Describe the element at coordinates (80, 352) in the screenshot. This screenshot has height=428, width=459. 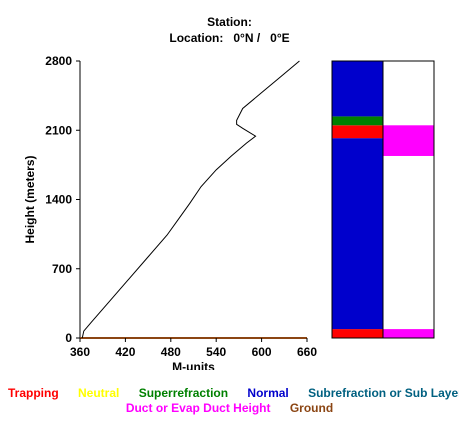
I see `x-tick-label: 360` at that location.